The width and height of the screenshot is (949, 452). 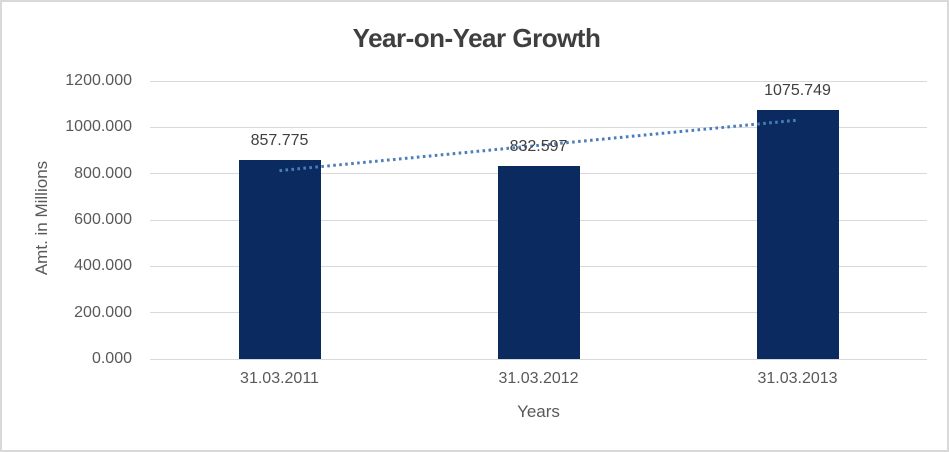 What do you see at coordinates (538, 411) in the screenshot?
I see `x-axis-title: Years` at bounding box center [538, 411].